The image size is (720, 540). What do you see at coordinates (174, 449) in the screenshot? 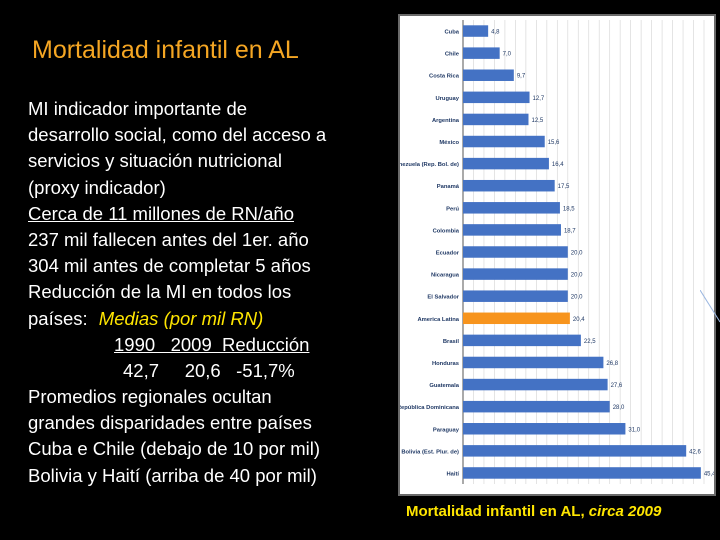
I see `text-line-14: Cuba e Chile (debajo de 10 por mil)` at bounding box center [174, 449].